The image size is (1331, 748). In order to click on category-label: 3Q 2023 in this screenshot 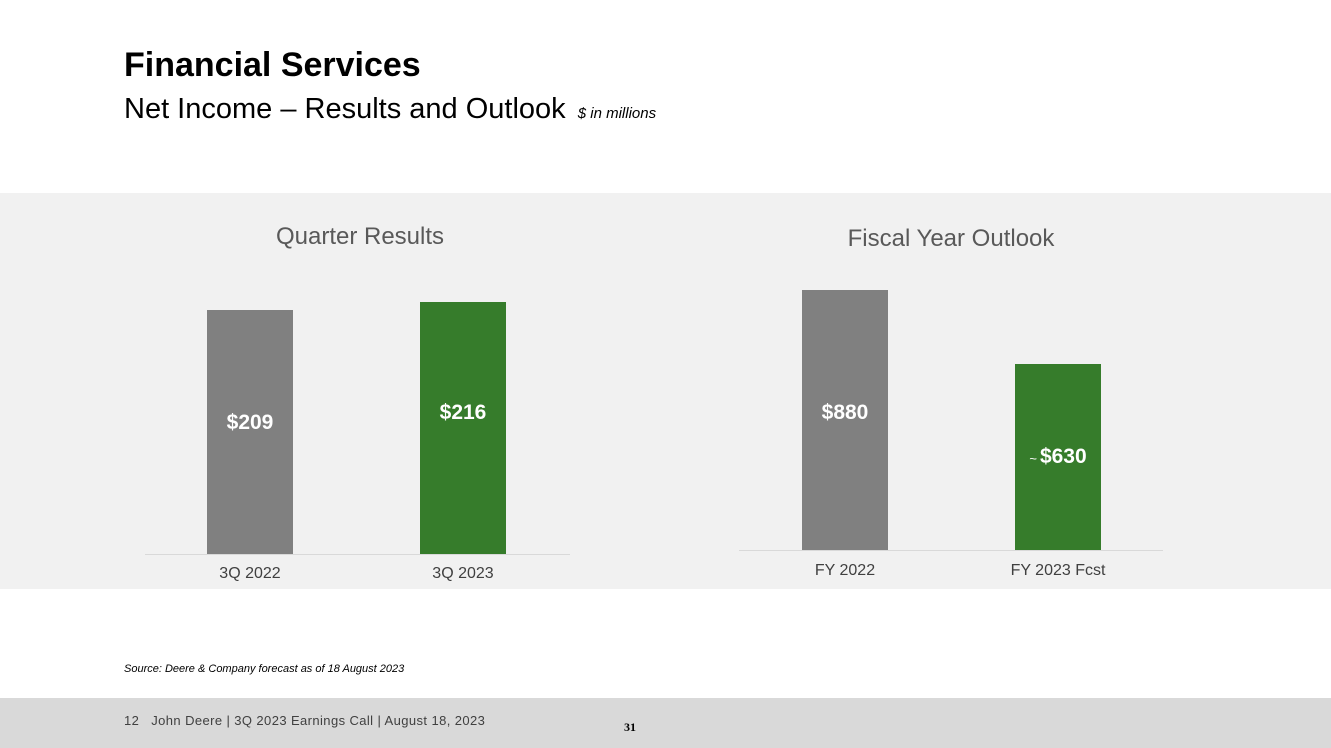, I will do `click(463, 573)`.